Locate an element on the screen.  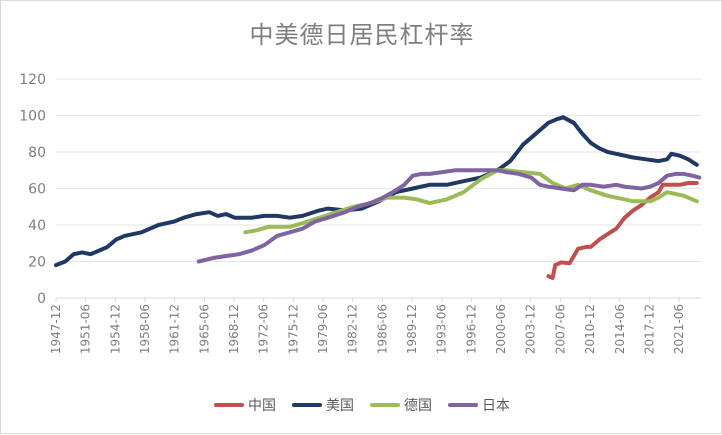
x-tick-label: 1968-12 is located at coordinates (234, 329).